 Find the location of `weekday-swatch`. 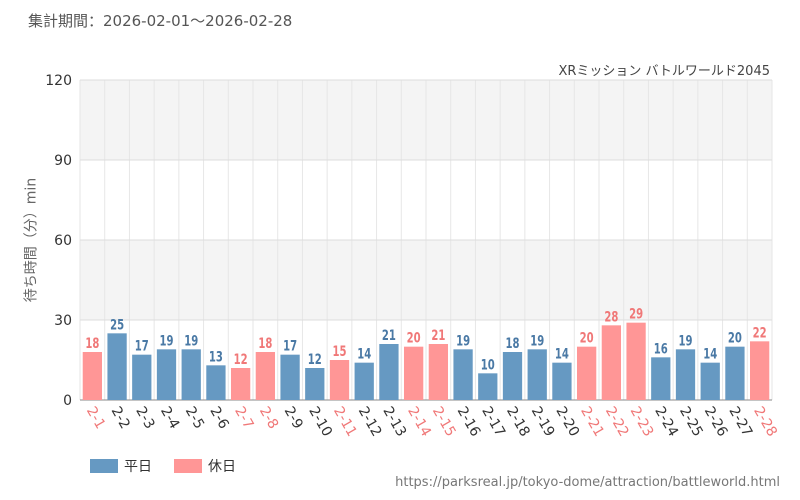

weekday-swatch is located at coordinates (104, 466).